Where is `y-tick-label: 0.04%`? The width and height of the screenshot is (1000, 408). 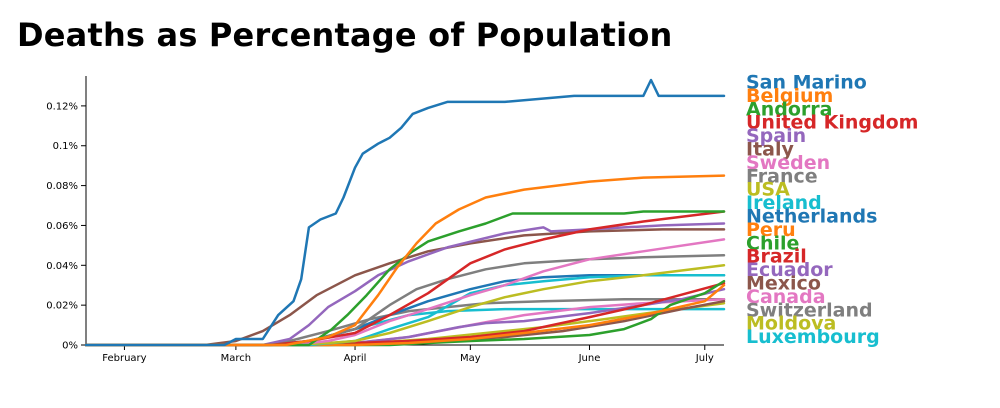 y-tick-label: 0.04% is located at coordinates (62, 266).